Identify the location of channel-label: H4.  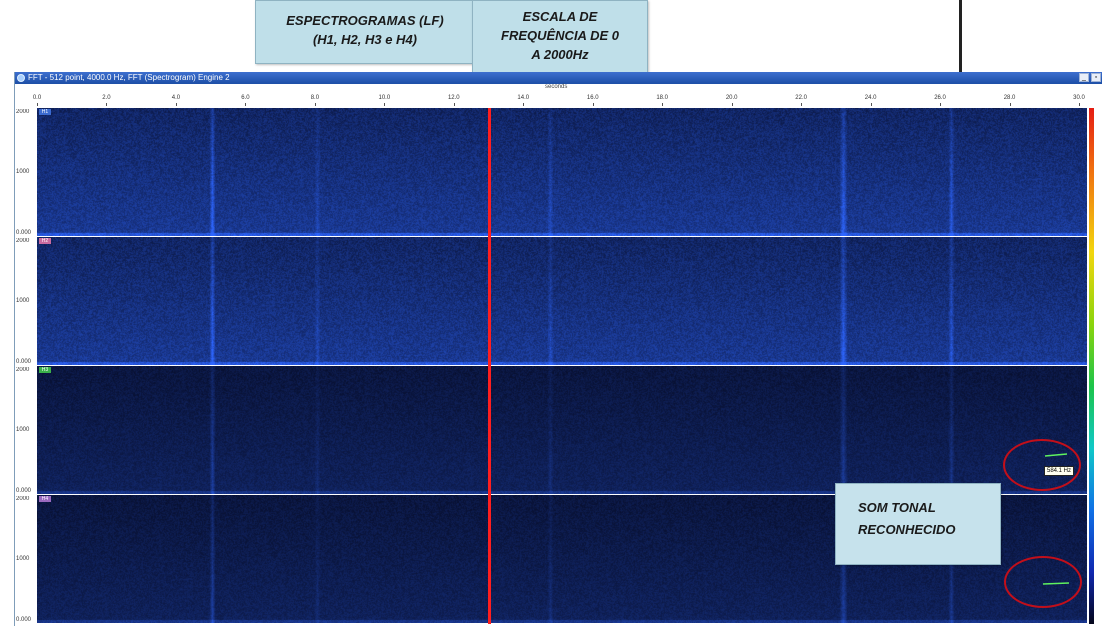
(45, 499).